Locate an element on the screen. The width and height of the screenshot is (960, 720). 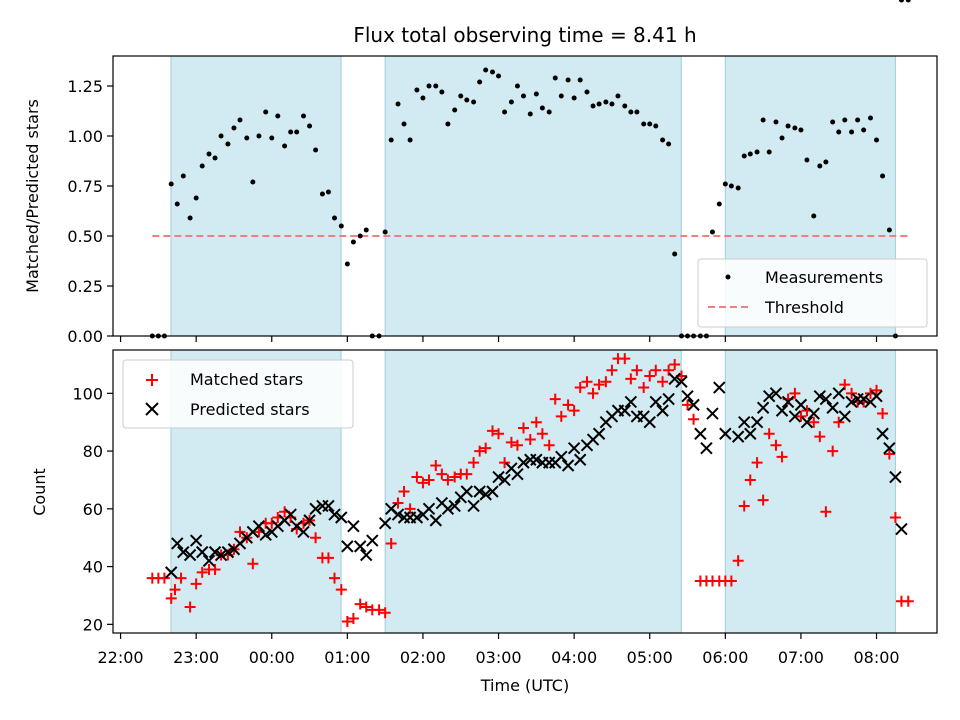
bottom-y-axis-label: Count is located at coordinates (39, 492).